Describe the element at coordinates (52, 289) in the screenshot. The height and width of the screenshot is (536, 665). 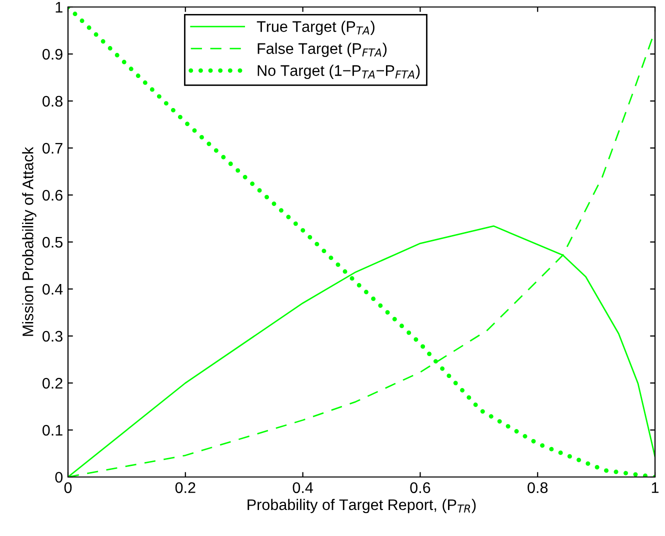
I see `y-tick-label: 0.4` at that location.